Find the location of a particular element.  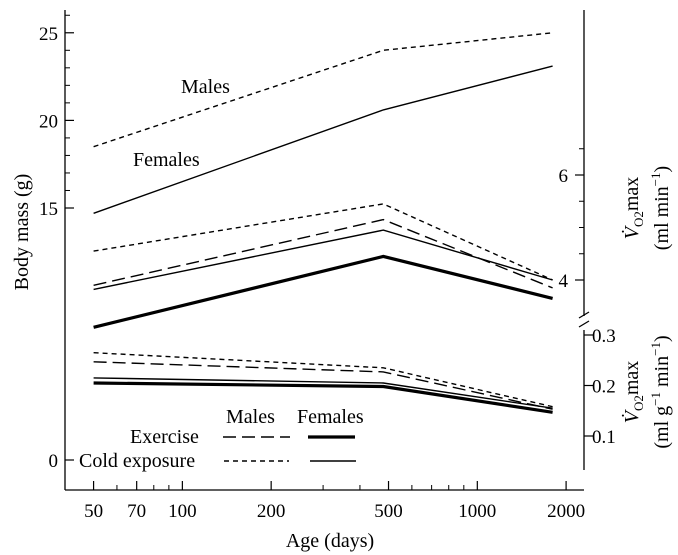

y-right-lower-title-sub: O2 is located at coordinates (638, 403).